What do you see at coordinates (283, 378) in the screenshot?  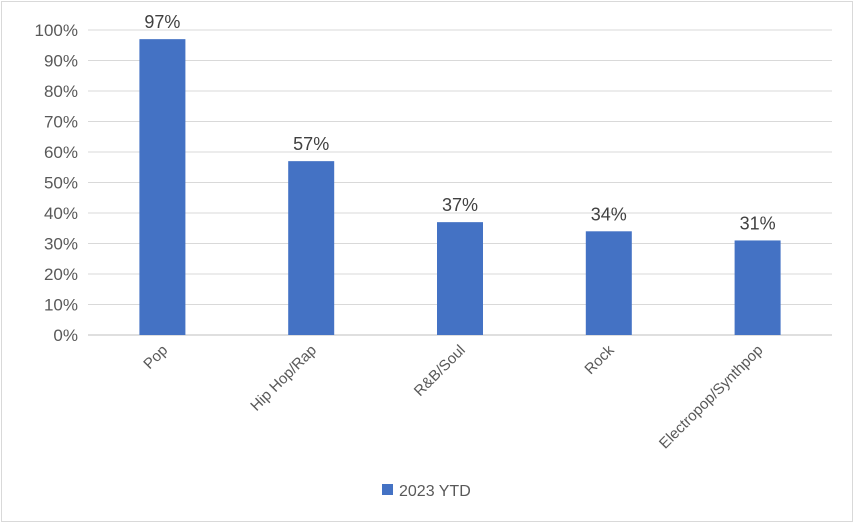 I see `x-tick-label: Hip Hop/Rap` at bounding box center [283, 378].